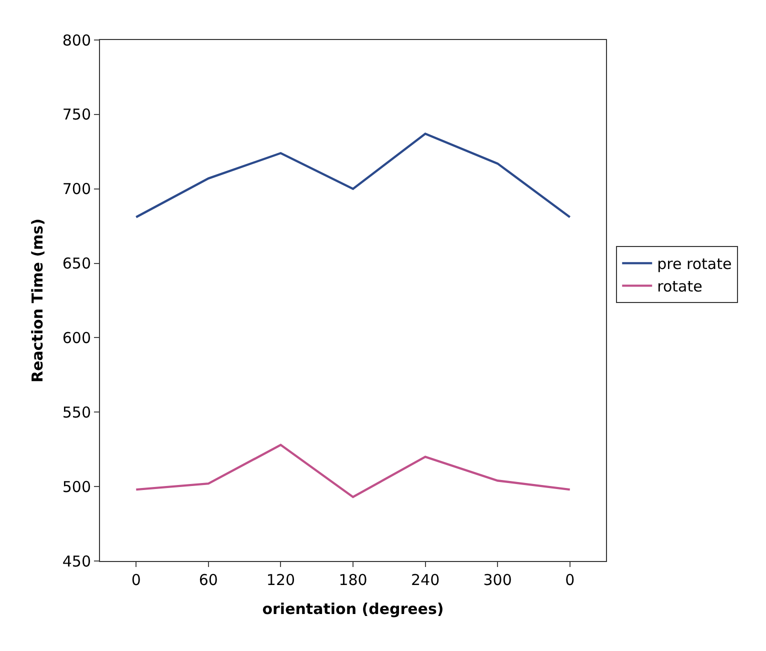  What do you see at coordinates (208, 580) in the screenshot?
I see `x-tick-label: 60` at bounding box center [208, 580].